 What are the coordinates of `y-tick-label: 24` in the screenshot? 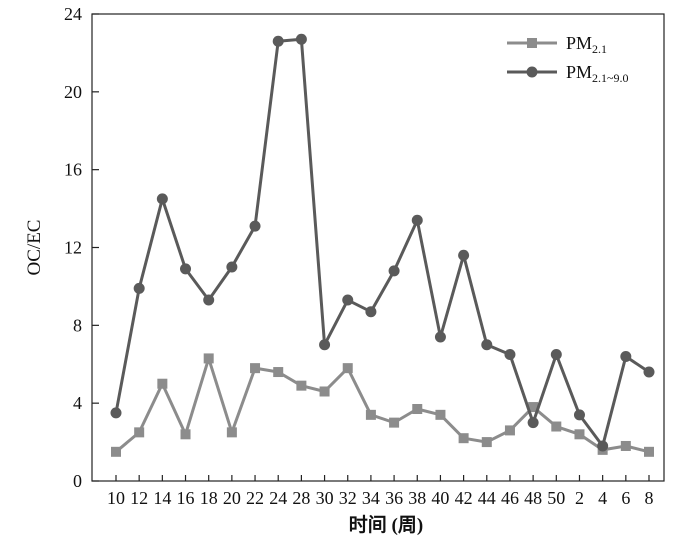 It's located at (73, 14).